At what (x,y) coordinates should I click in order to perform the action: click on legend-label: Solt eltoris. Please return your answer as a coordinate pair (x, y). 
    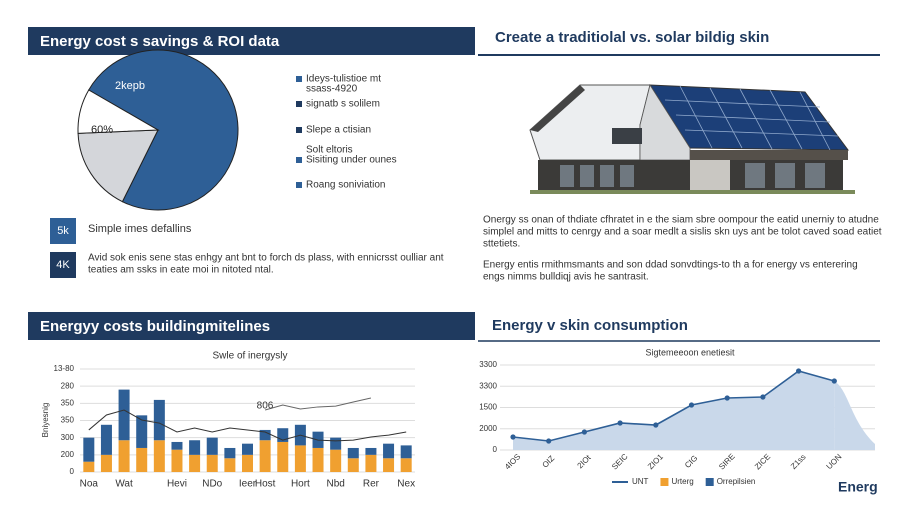
    Looking at the image, I should click on (329, 150).